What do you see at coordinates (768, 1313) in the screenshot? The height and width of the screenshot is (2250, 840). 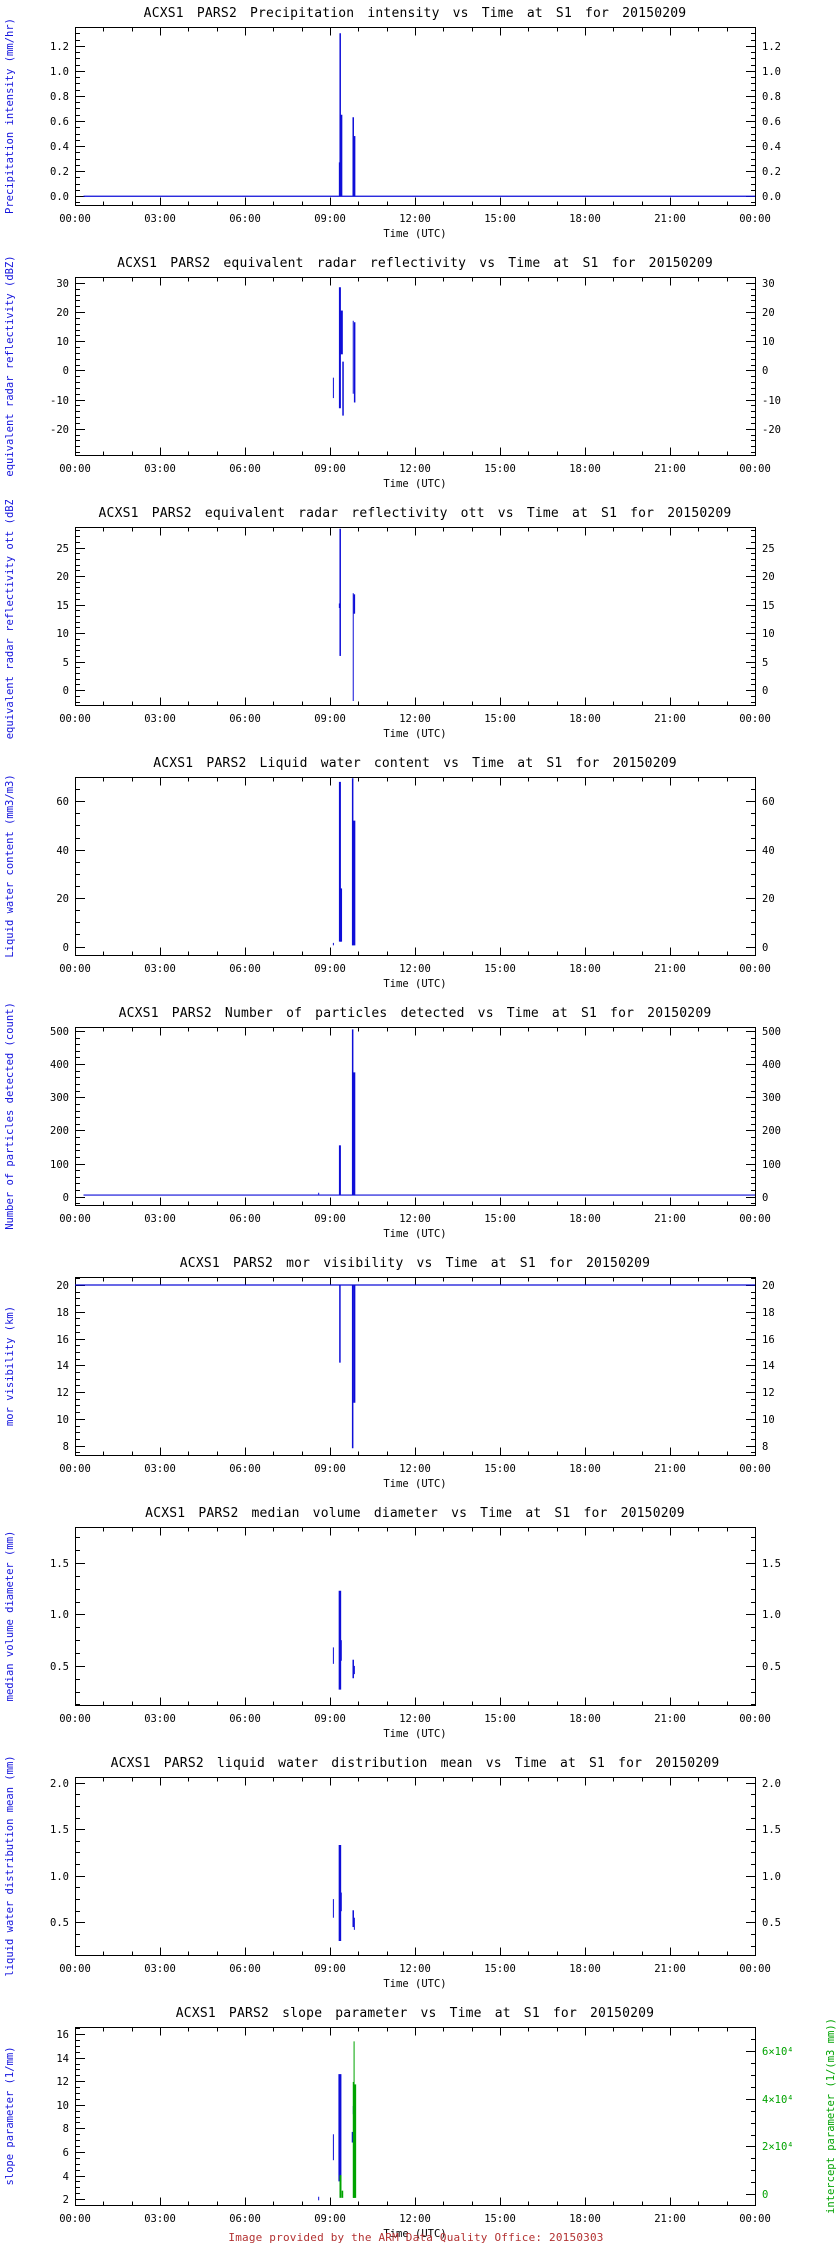 I see `y-tick-label: 18` at bounding box center [768, 1313].